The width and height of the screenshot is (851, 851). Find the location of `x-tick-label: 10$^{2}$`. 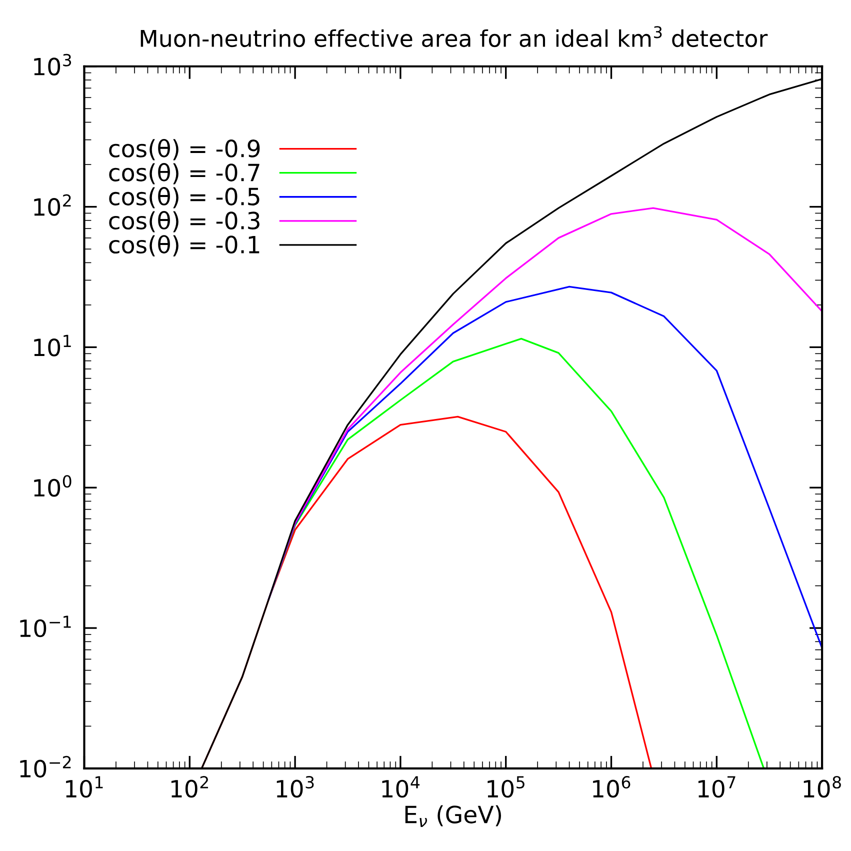

x-tick-label: 10$^{2}$ is located at coordinates (189, 787).